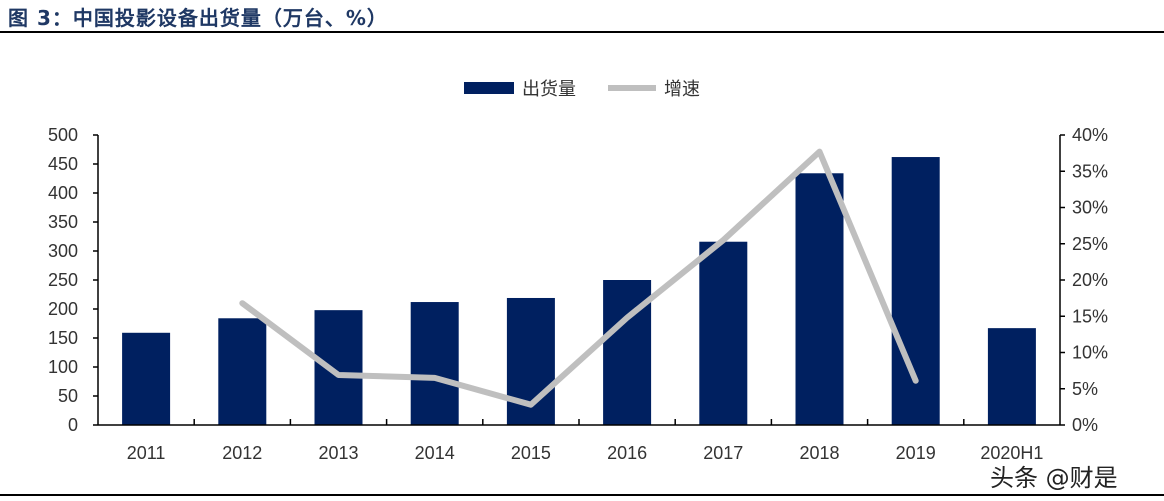 This screenshot has height=501, width=1164. Describe the element at coordinates (63, 338) in the screenshot. I see `left-tick-label: 150` at that location.